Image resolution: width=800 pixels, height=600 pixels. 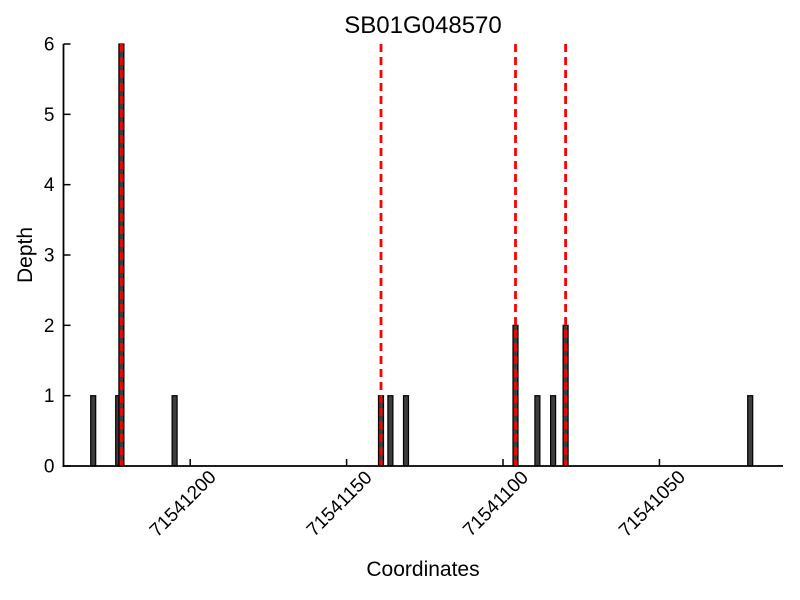 What do you see at coordinates (496, 504) in the screenshot?
I see `x-tick-label: 71541100` at bounding box center [496, 504].